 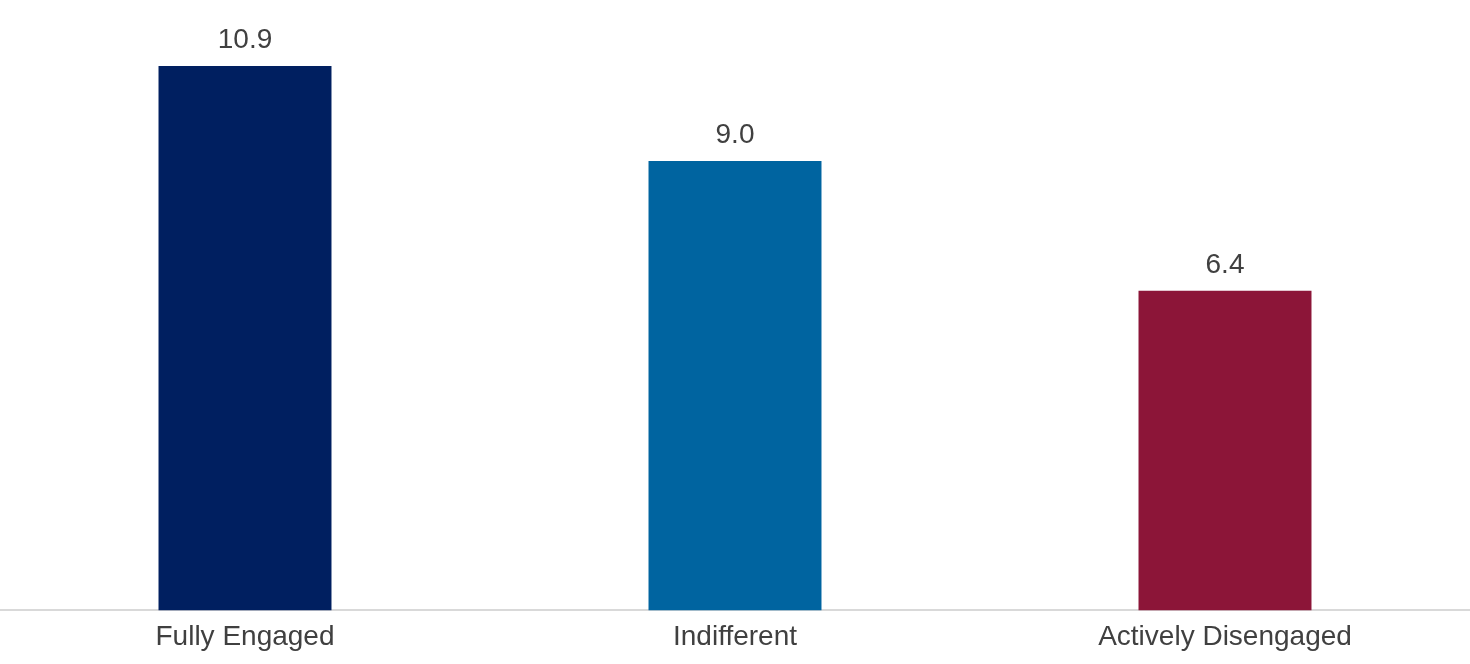 I want to click on data-label: 6.4, so click(x=1225, y=263).